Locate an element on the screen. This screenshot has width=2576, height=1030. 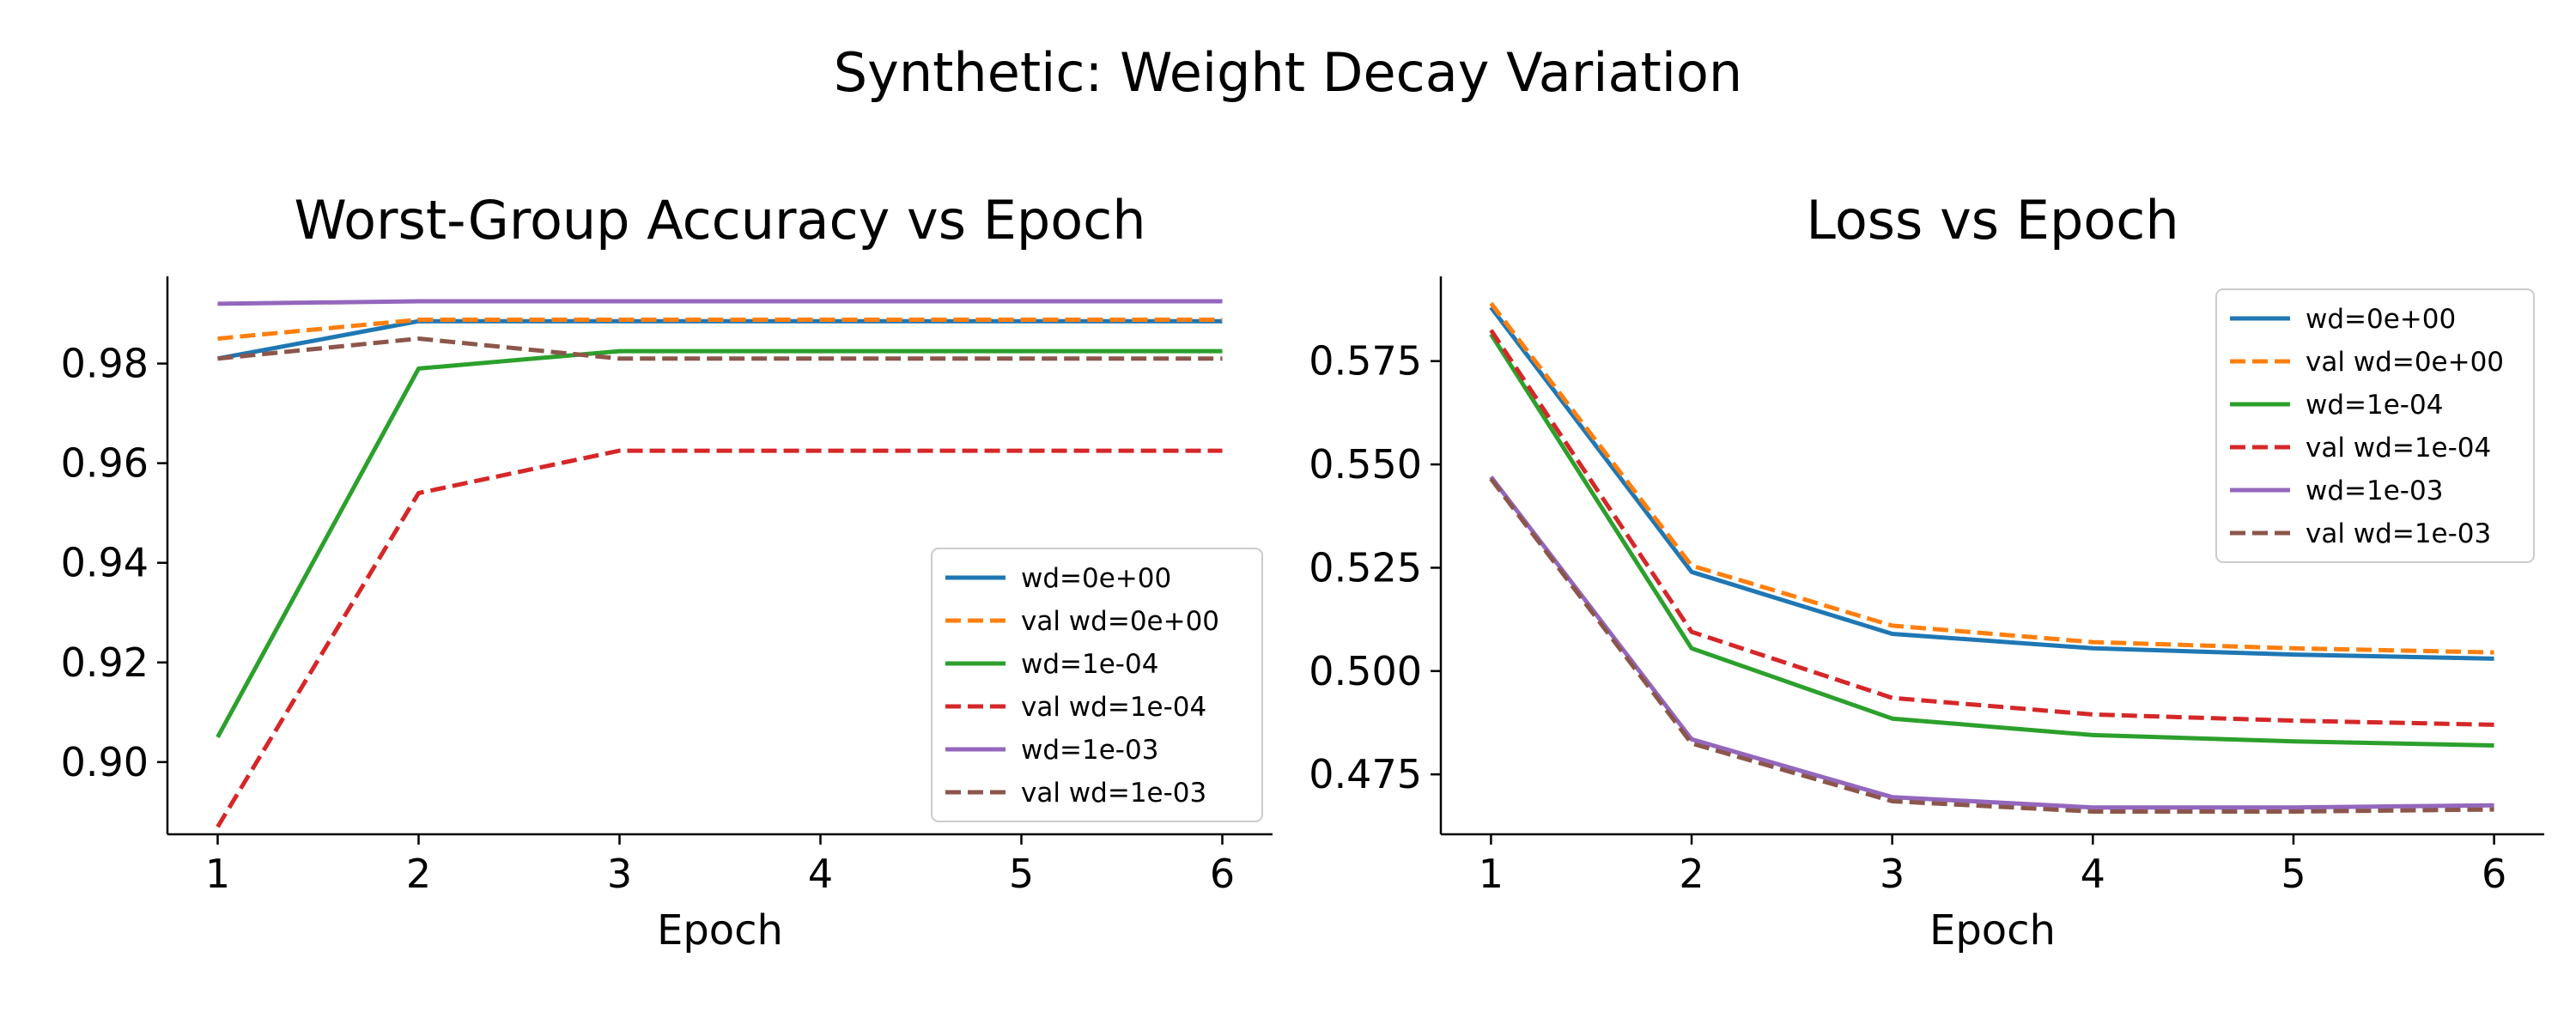
accuracy-chart-title: Worst-Group Accuracy vs Epoch is located at coordinates (719, 220).